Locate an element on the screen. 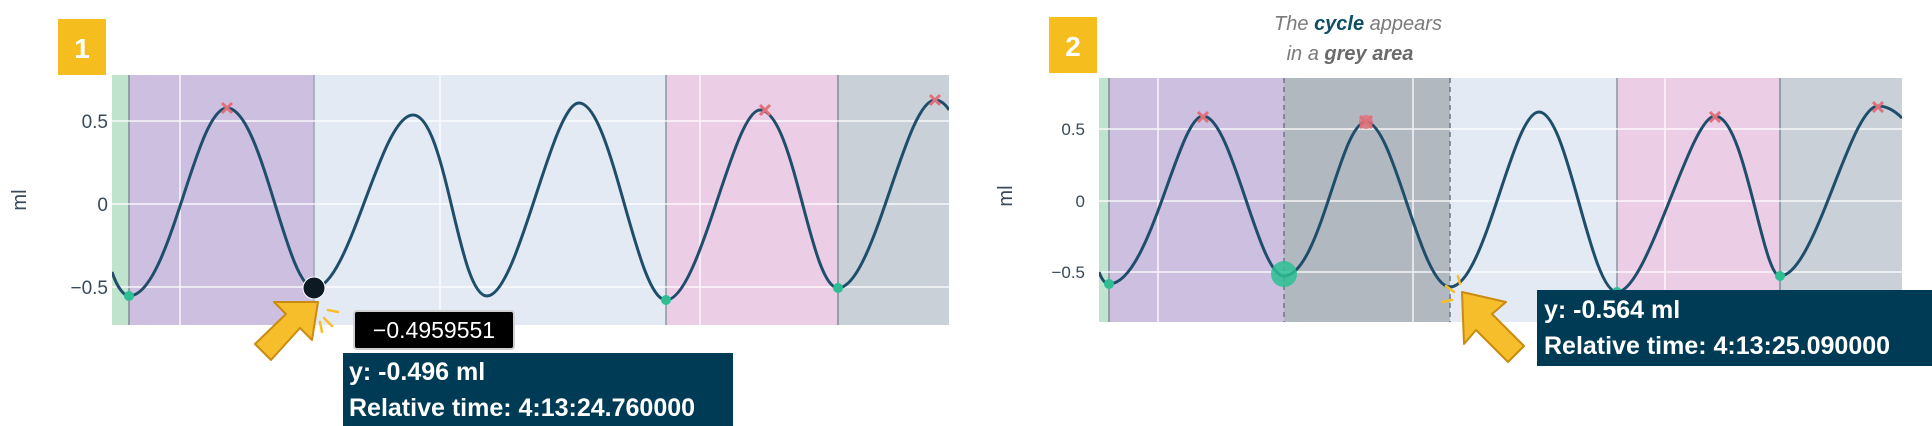 This screenshot has height=426, width=1932. hover-y-value: y: -0.564 ml is located at coordinates (1612, 310).